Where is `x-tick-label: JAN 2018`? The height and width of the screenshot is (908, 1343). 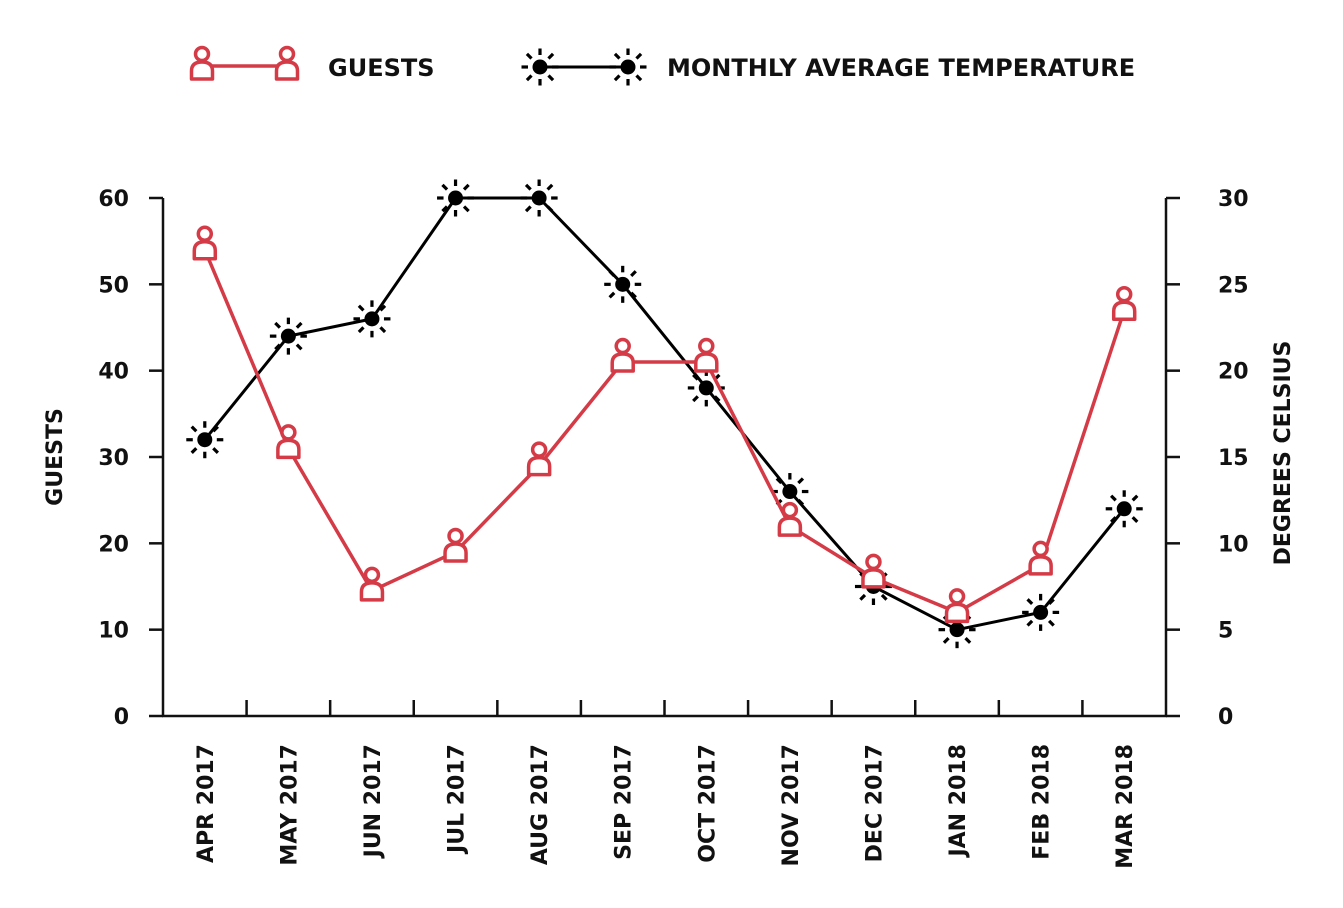
x-tick-label: JAN 2018 is located at coordinates (958, 801).